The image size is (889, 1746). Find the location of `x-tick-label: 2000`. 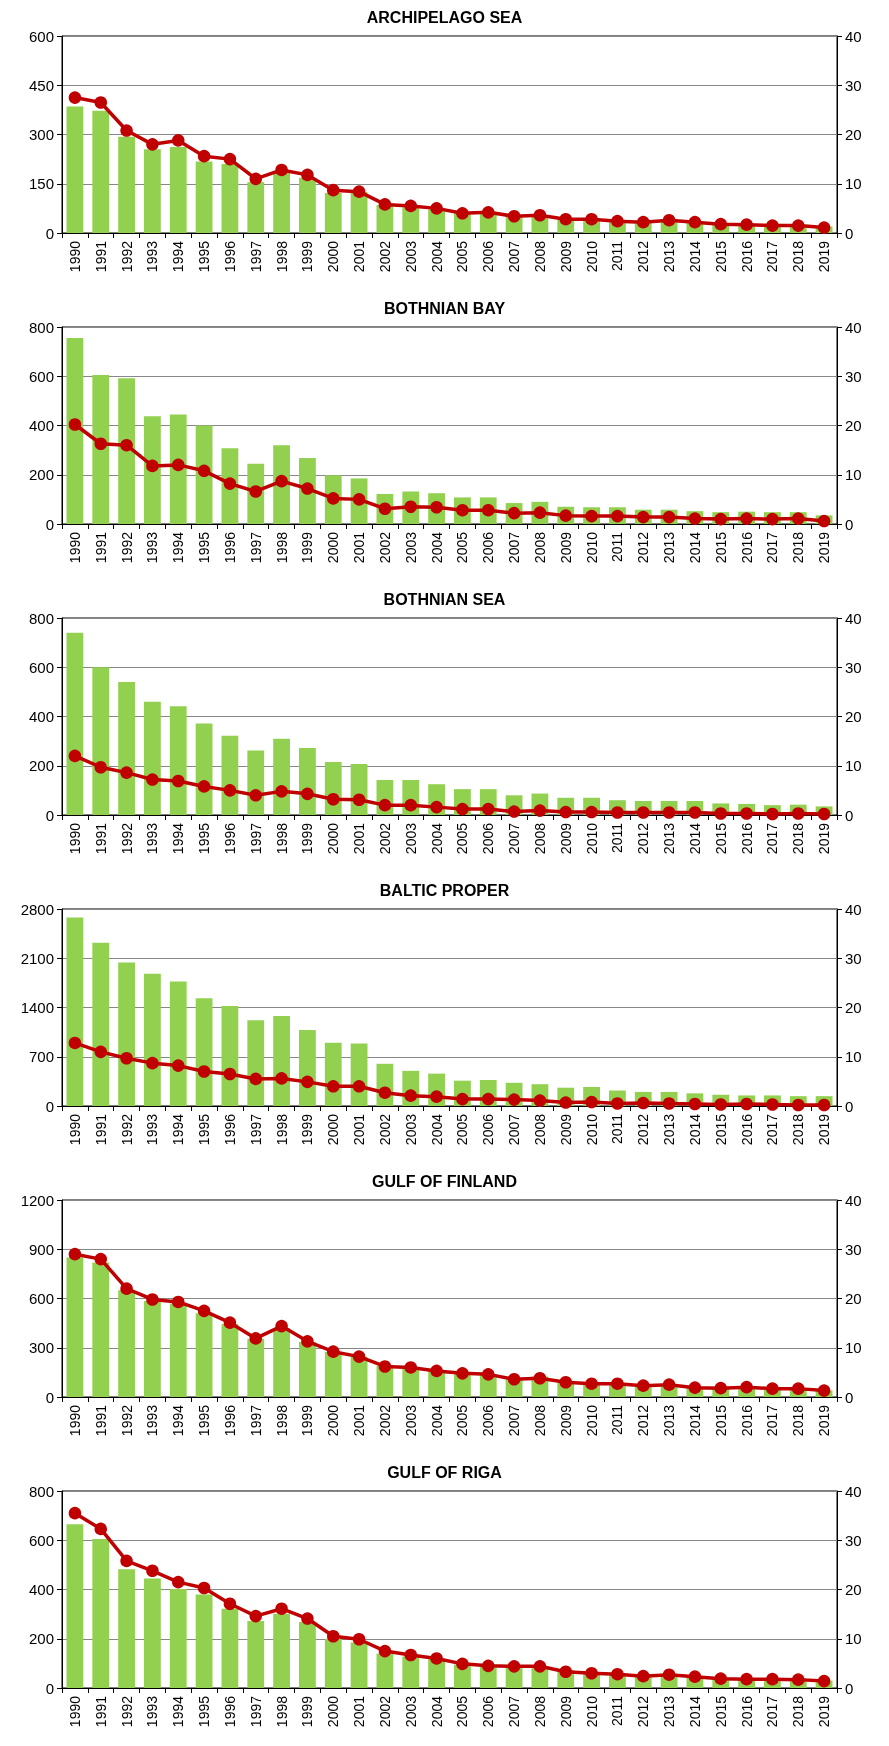

x-tick-label: 2000 is located at coordinates (333, 256).